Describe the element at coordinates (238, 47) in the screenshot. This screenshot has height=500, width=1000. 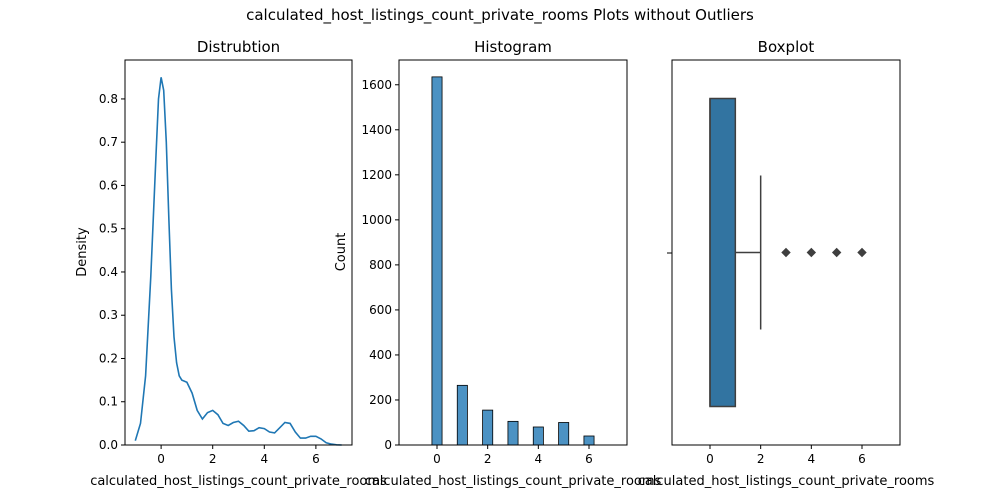
I see `distribution-title: Distrubtion` at that location.